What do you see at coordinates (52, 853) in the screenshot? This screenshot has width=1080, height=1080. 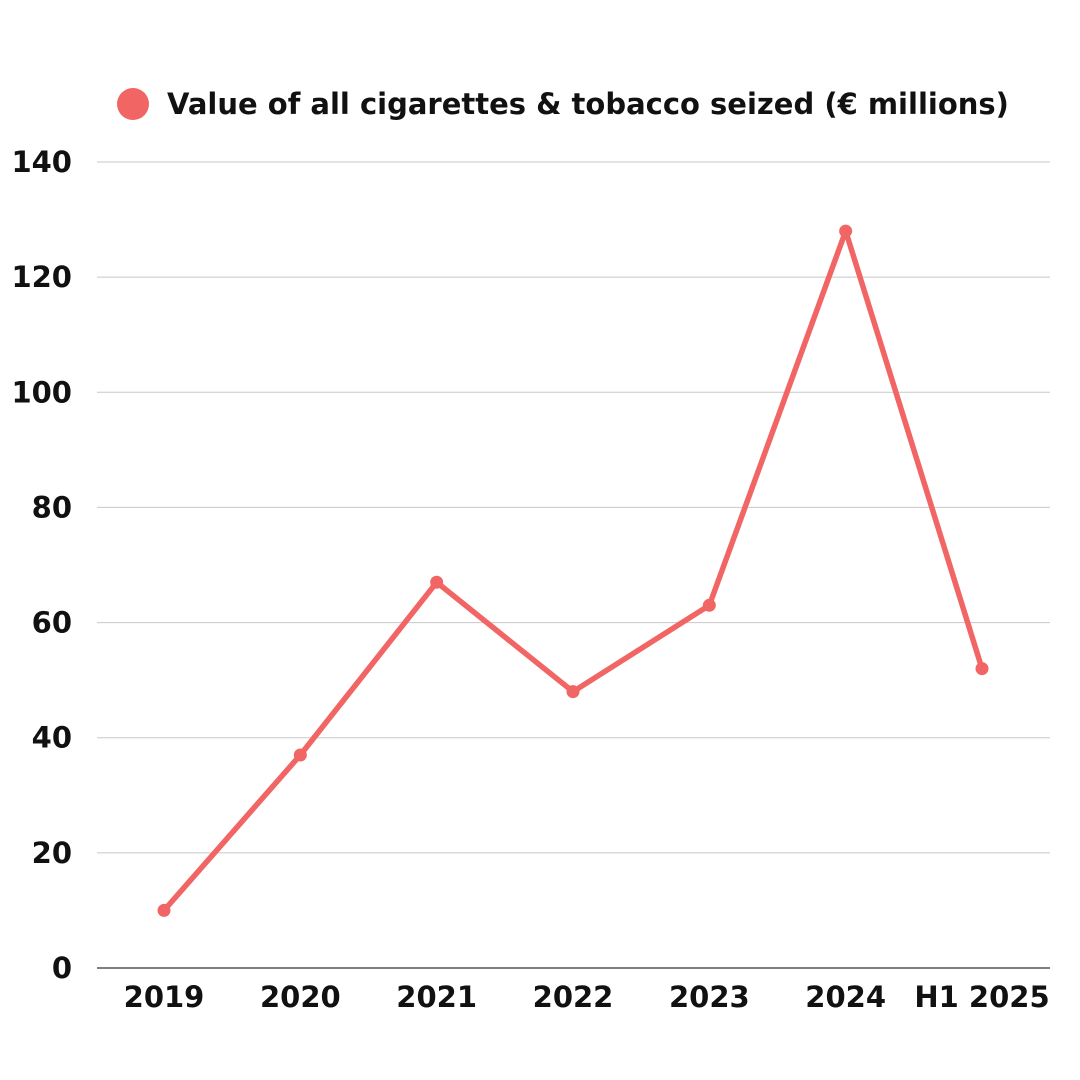 I see `y-tick-label: 20` at bounding box center [52, 853].